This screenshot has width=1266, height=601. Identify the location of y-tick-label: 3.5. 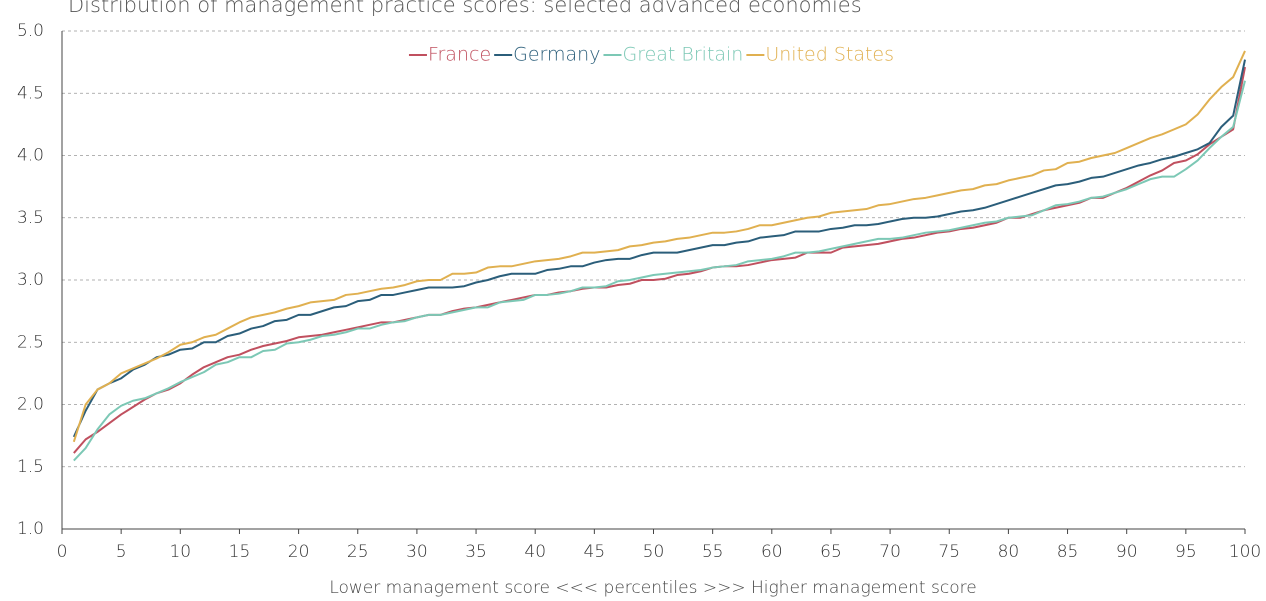
(30, 218).